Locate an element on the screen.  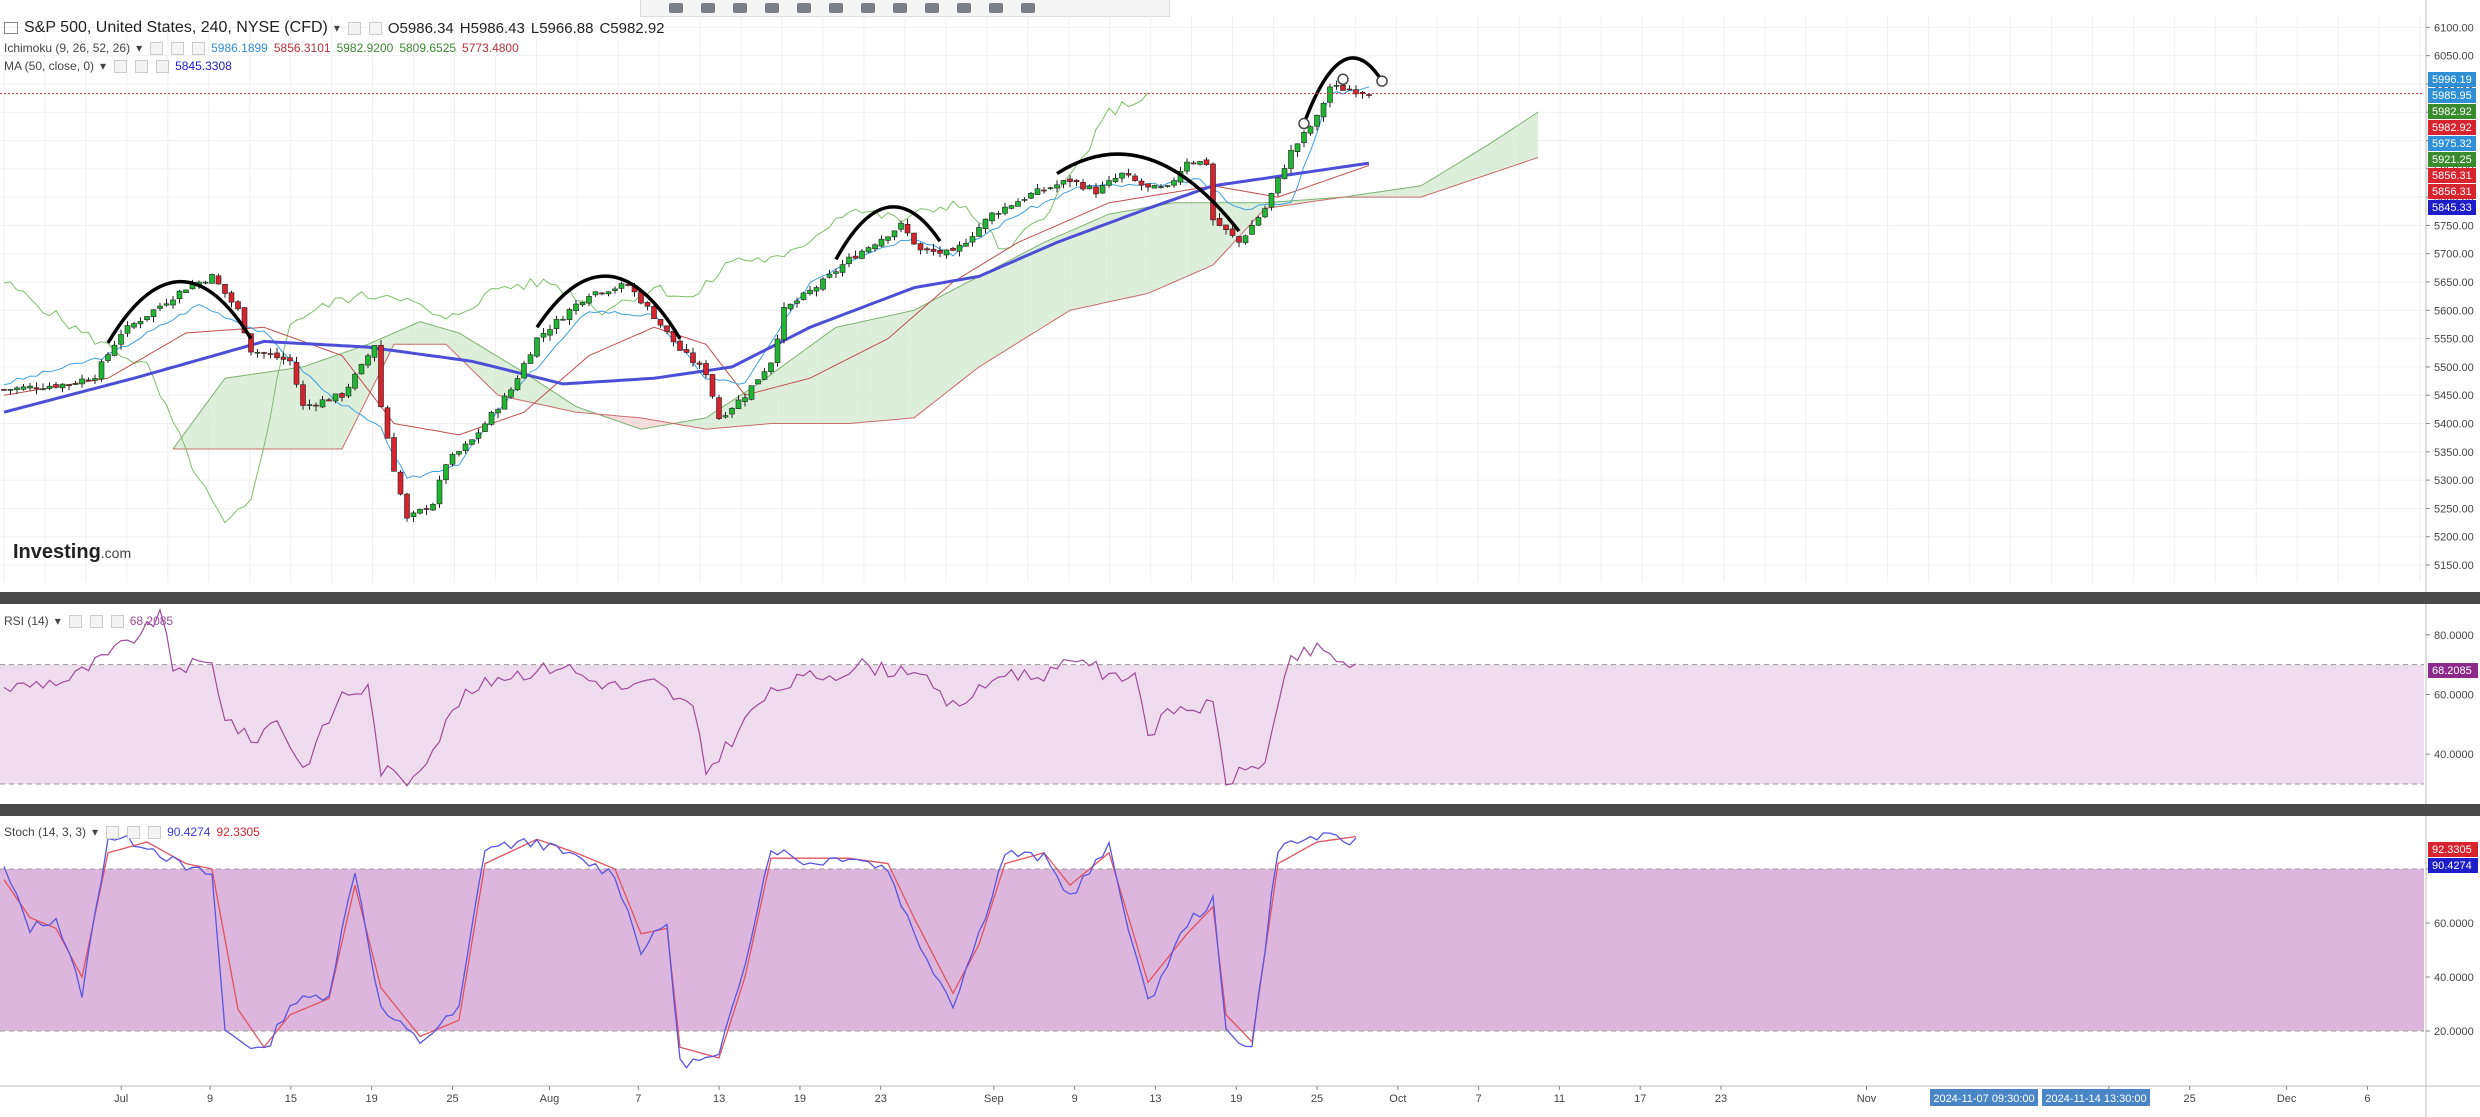
time-axis-label: 7 is located at coordinates (1479, 1099).